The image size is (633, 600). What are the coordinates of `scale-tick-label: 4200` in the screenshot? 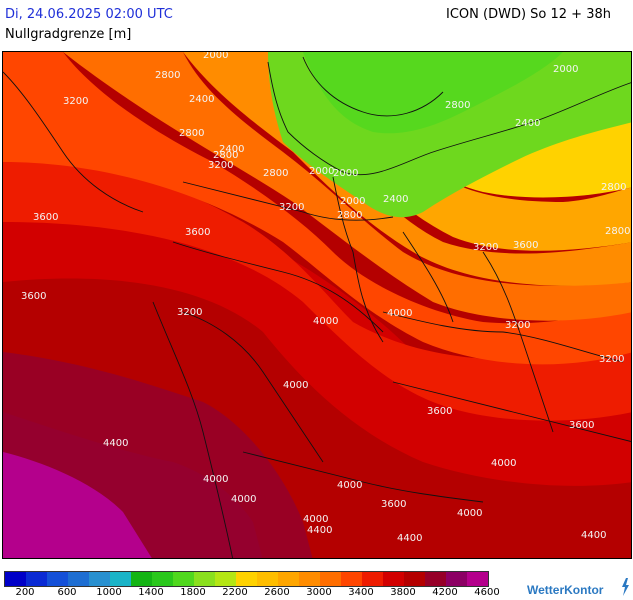 It's located at (445, 592).